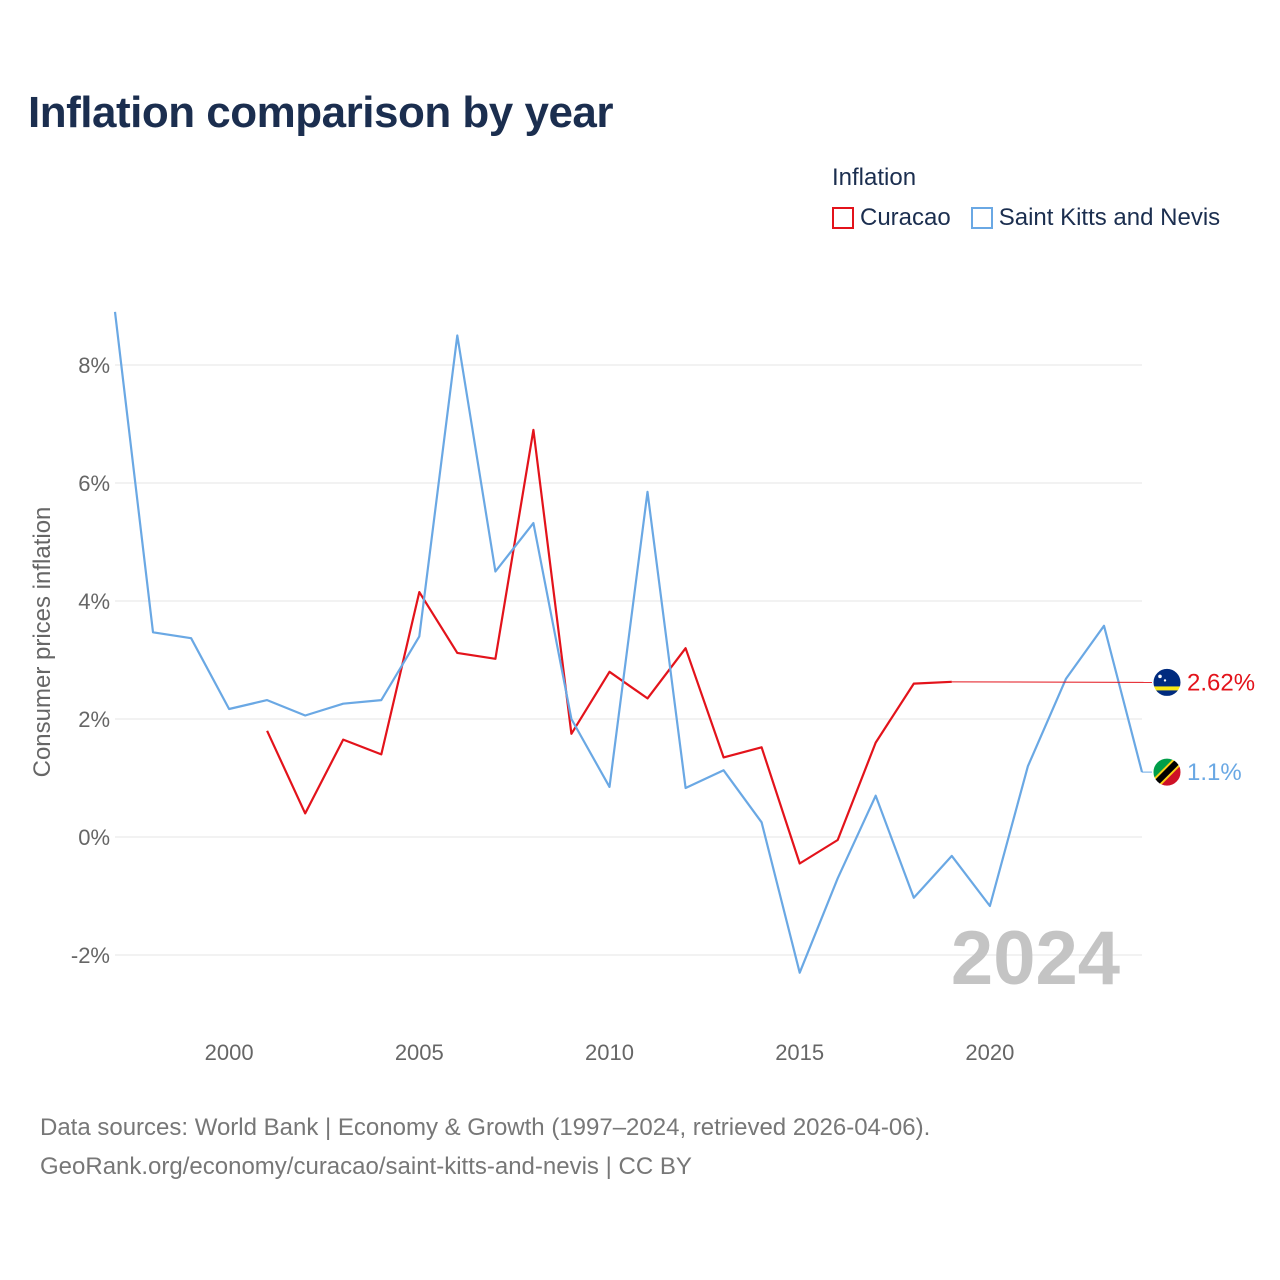 The width and height of the screenshot is (1280, 1280). Describe the element at coordinates (1052, 682) in the screenshot. I see `connector-curacao` at that location.